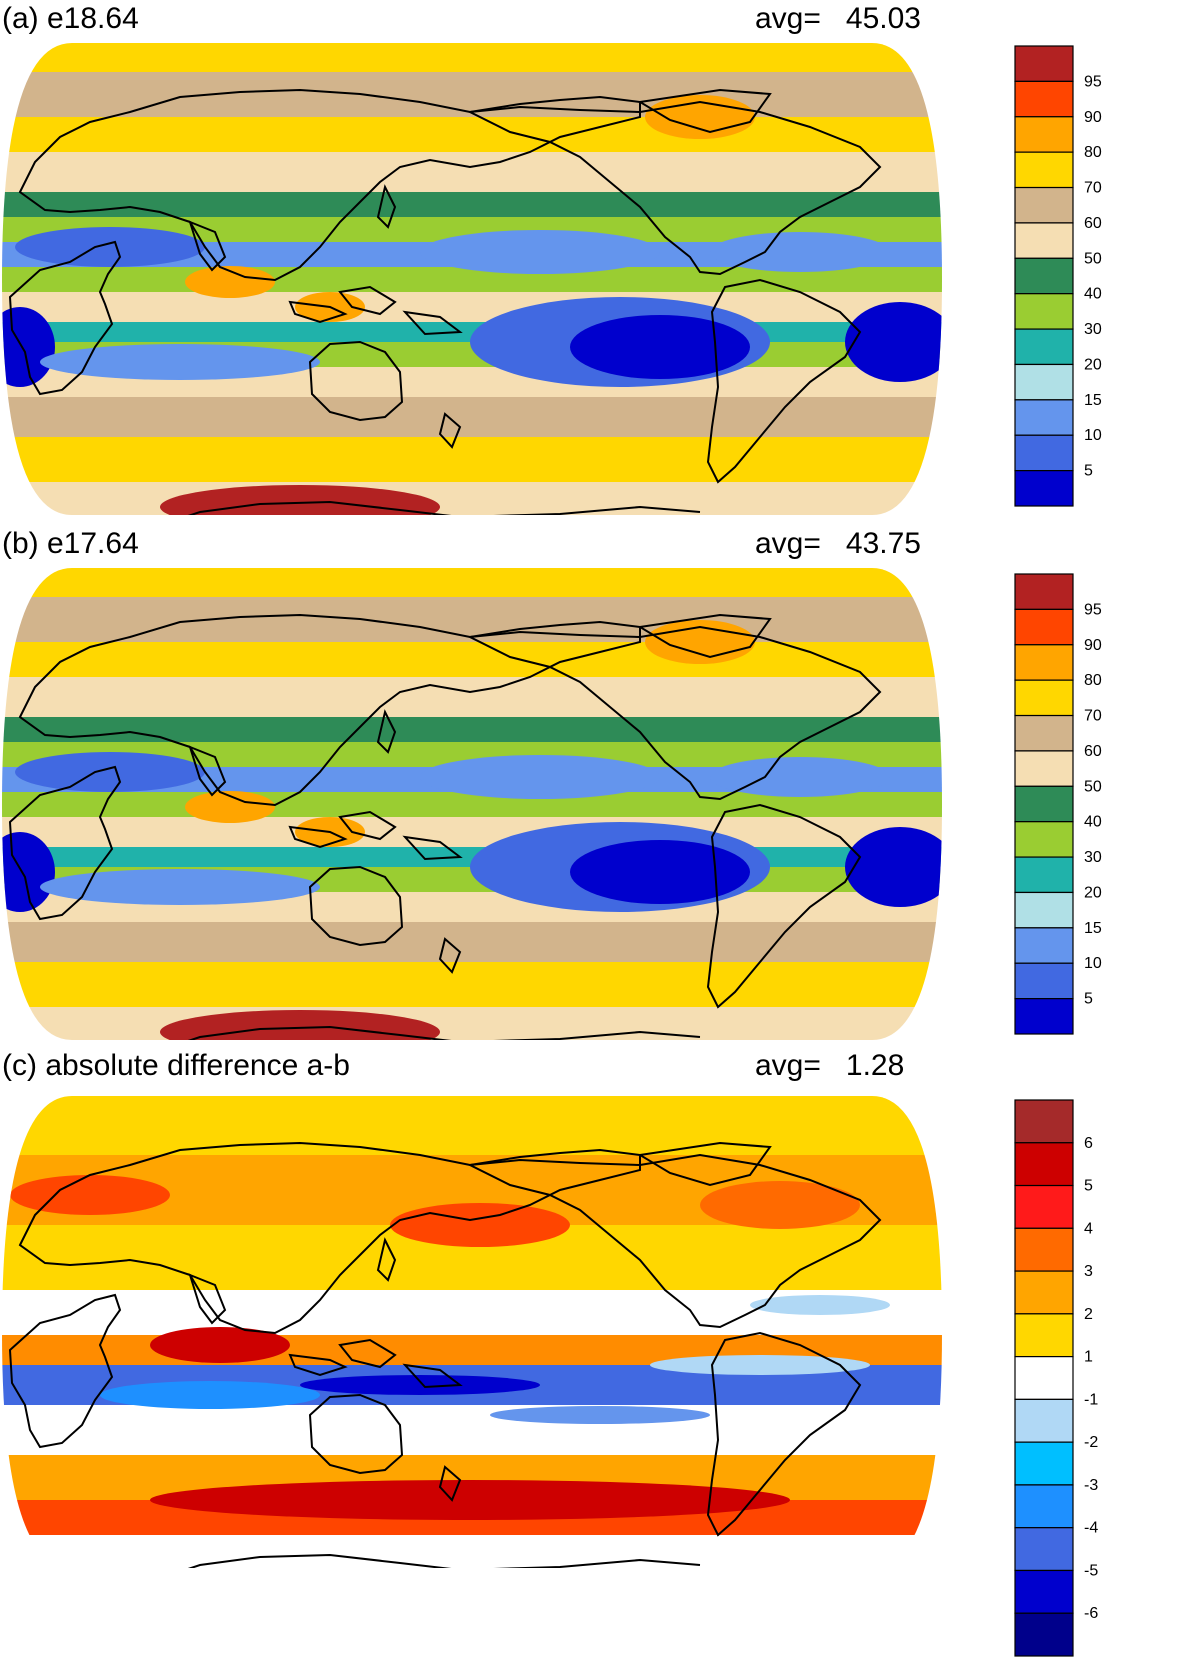 This screenshot has width=1183, height=1677. What do you see at coordinates (1091, 1613) in the screenshot?
I see `colorbar-tick-label: -6` at bounding box center [1091, 1613].